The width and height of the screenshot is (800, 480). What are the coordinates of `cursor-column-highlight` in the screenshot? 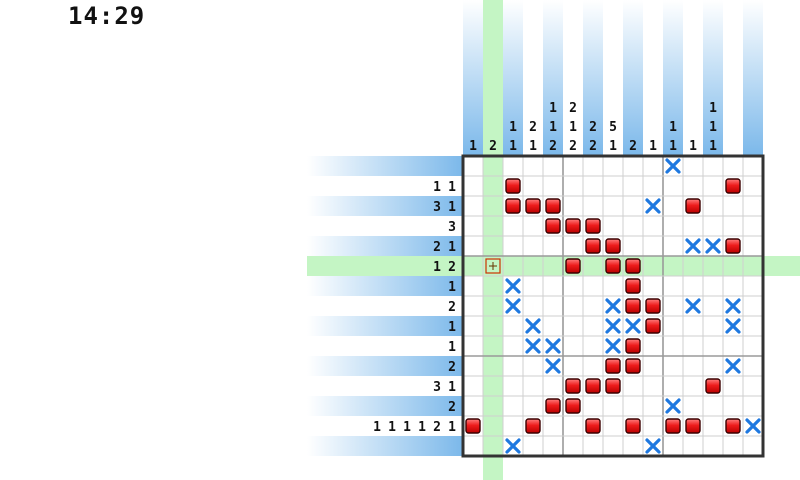 It's located at (493, 306).